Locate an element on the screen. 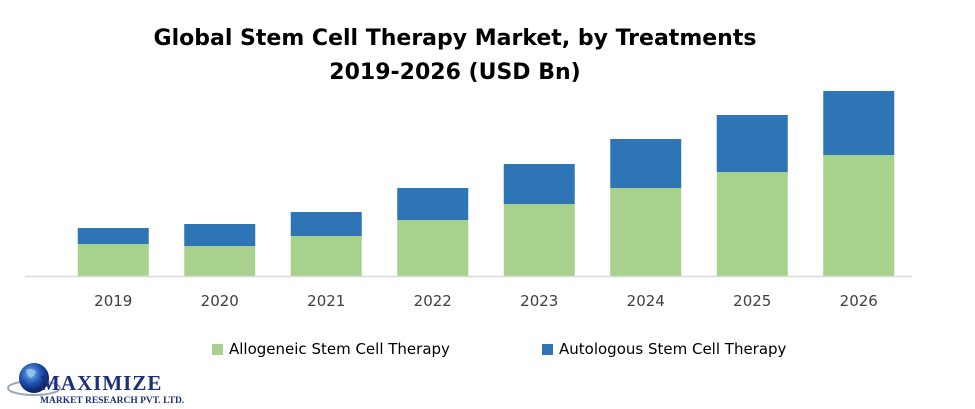 This screenshot has width=975, height=409. company-logo: MAXIMIZE MARKET RESEARCH PVT. LTD. is located at coordinates (106, 384).